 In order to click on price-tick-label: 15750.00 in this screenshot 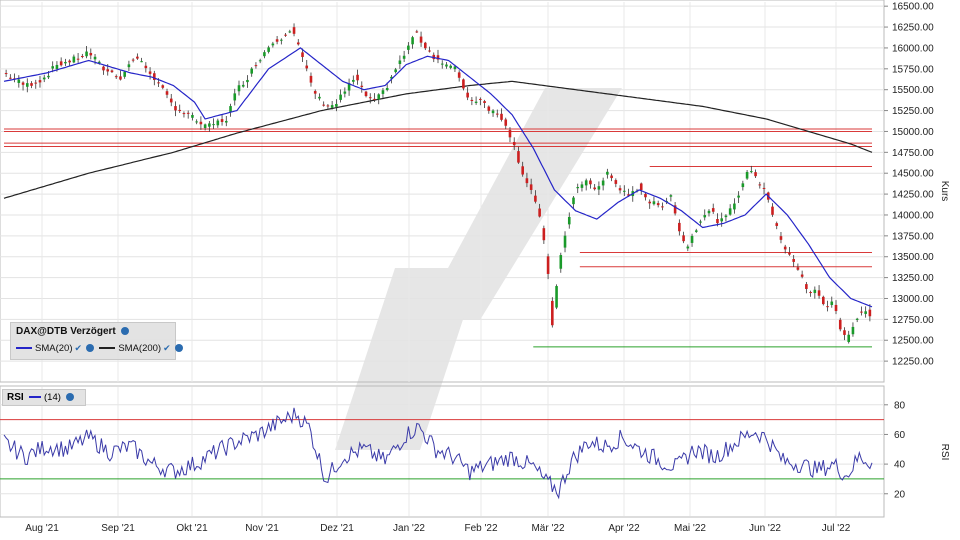, I will do `click(913, 69)`.